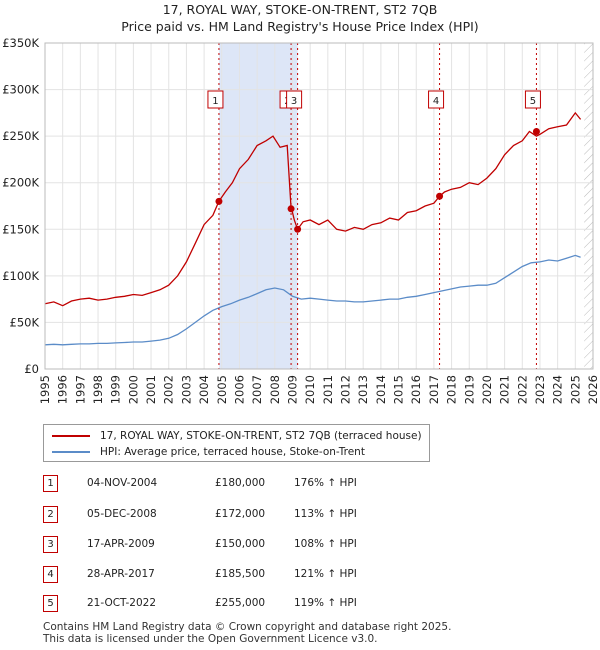 This screenshot has width=600, height=650. Describe the element at coordinates (240, 514) in the screenshot. I see `sale-price: £172,000` at that location.